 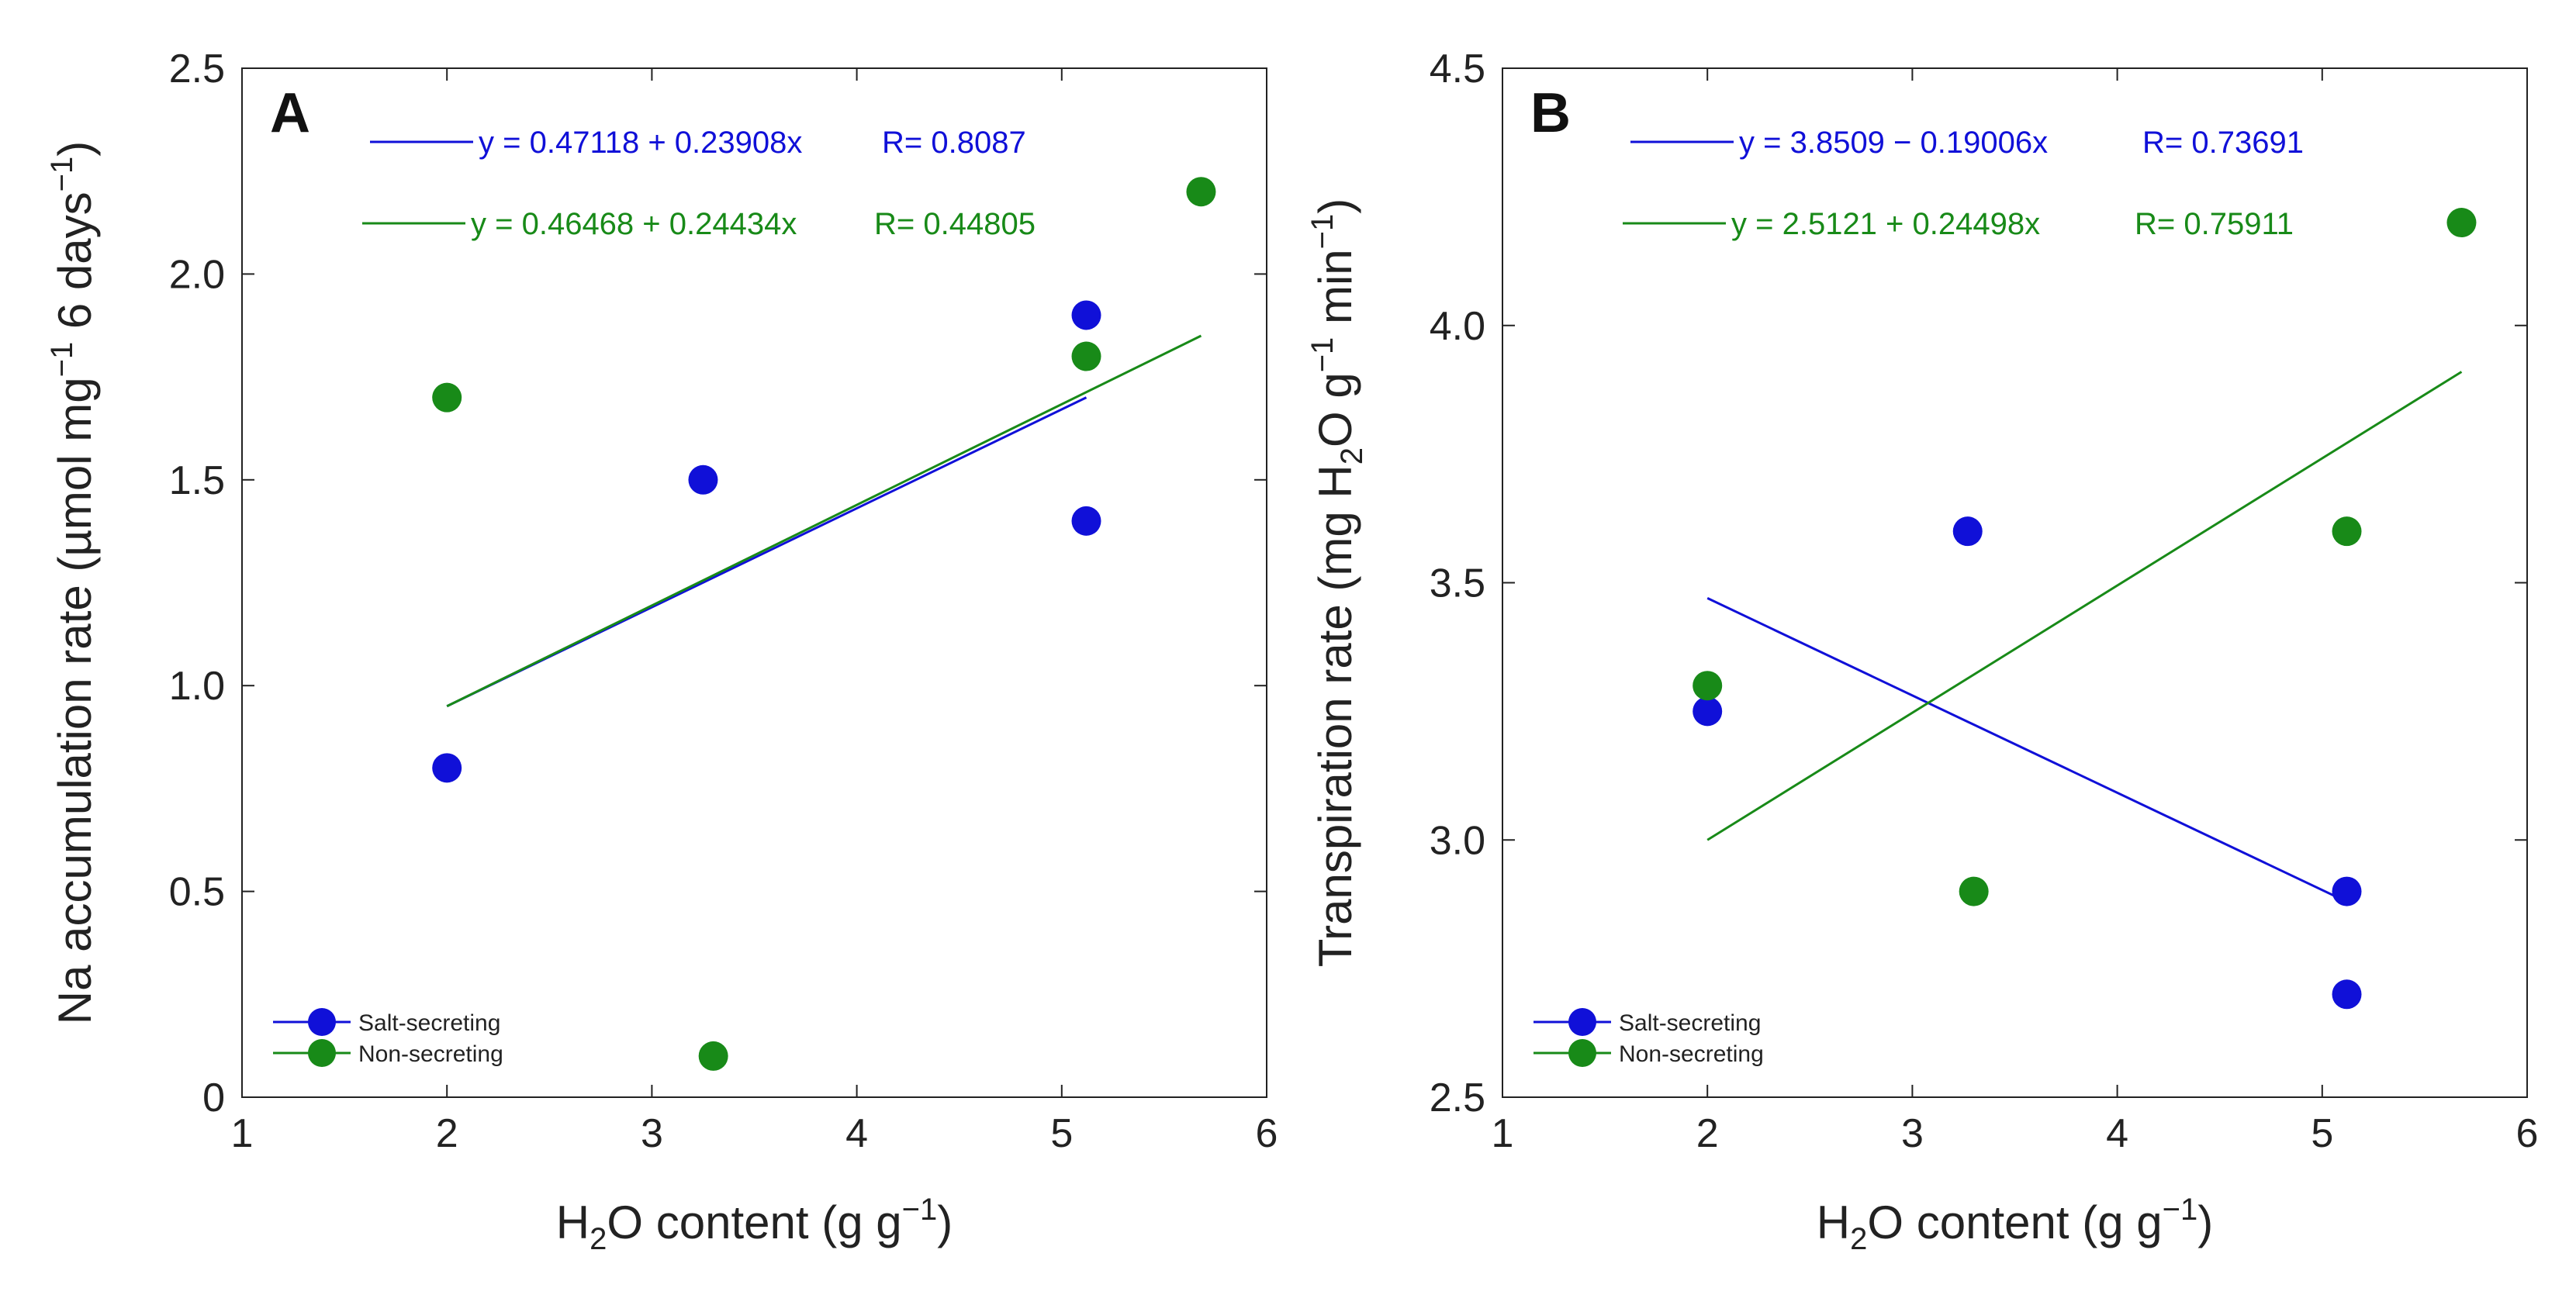 I want to click on chart0-equation: y = 0.47118 + 0.23908x, so click(x=640, y=143).